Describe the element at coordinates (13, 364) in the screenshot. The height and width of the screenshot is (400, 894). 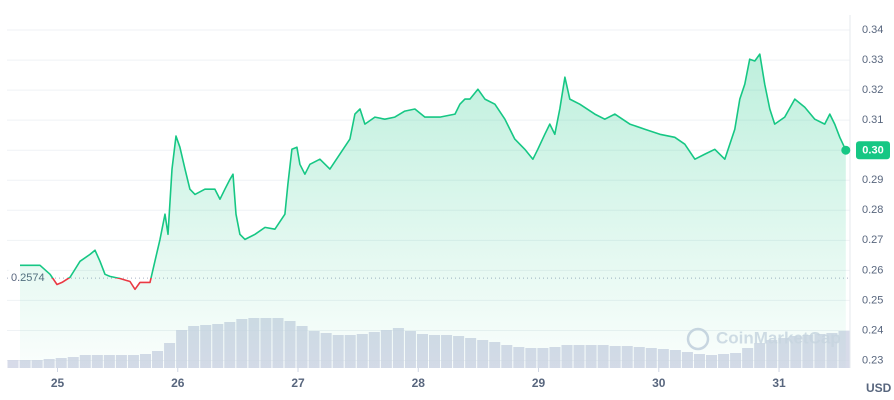
I see `volume-bar` at that location.